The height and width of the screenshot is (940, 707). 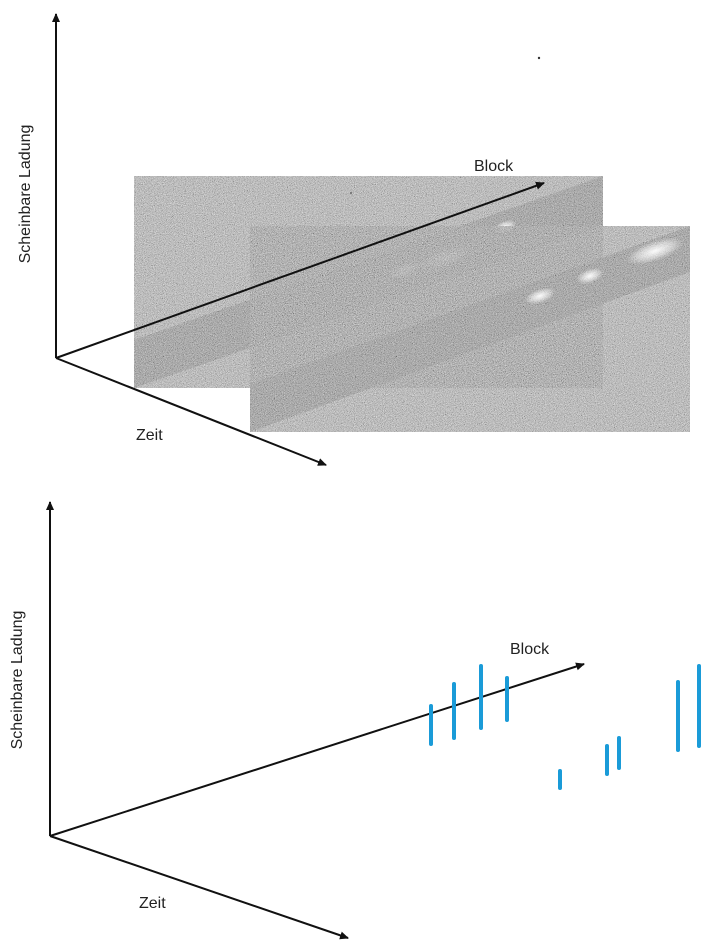 What do you see at coordinates (629, 727) in the screenshot?
I see `pulse-bars-front-row` at bounding box center [629, 727].